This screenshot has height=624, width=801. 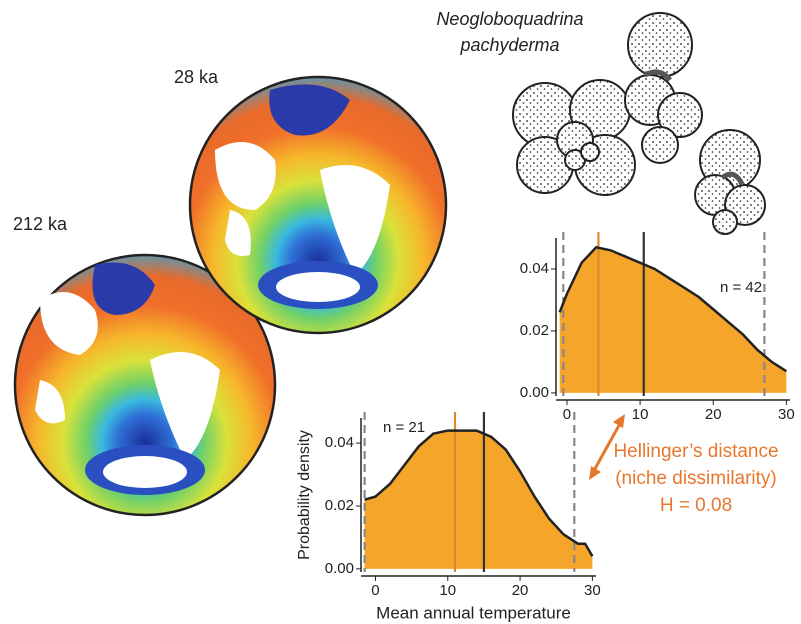 I want to click on x-axis-label: Mean annual temperature, so click(x=473, y=612).